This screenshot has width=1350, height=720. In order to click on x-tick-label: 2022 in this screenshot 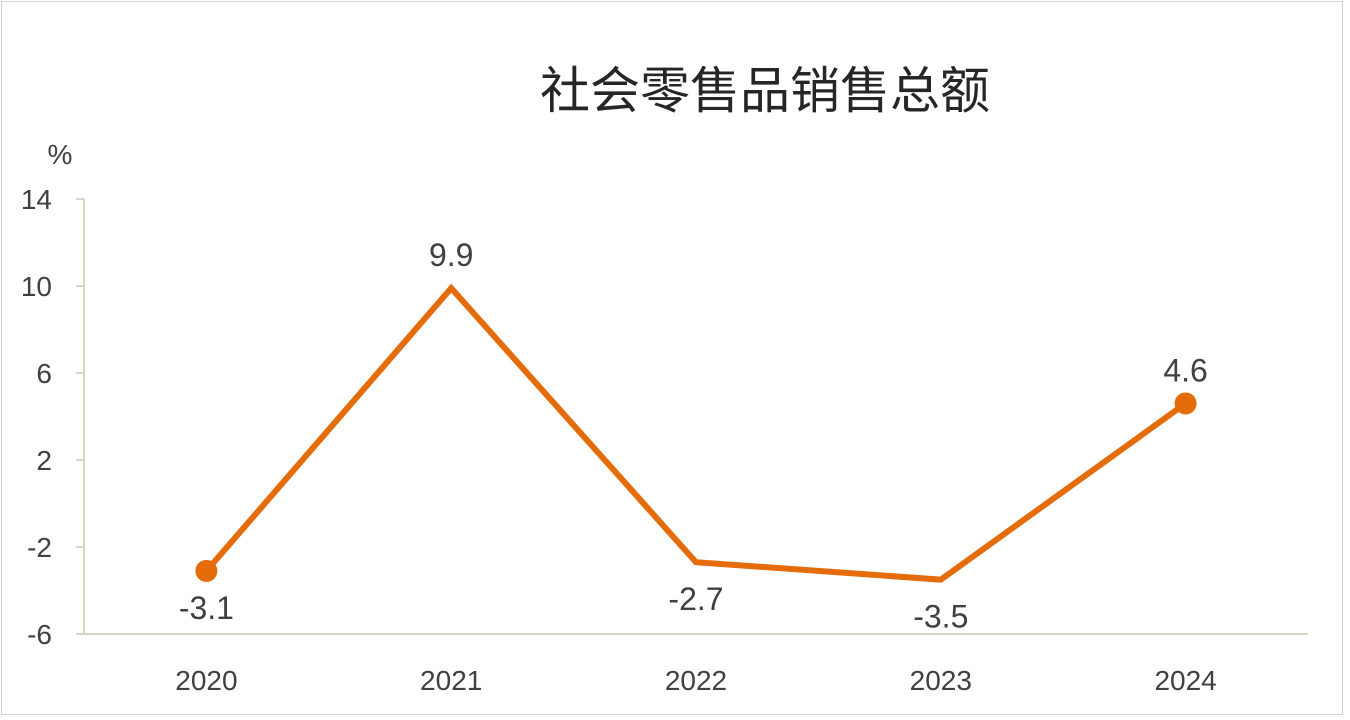, I will do `click(696, 680)`.